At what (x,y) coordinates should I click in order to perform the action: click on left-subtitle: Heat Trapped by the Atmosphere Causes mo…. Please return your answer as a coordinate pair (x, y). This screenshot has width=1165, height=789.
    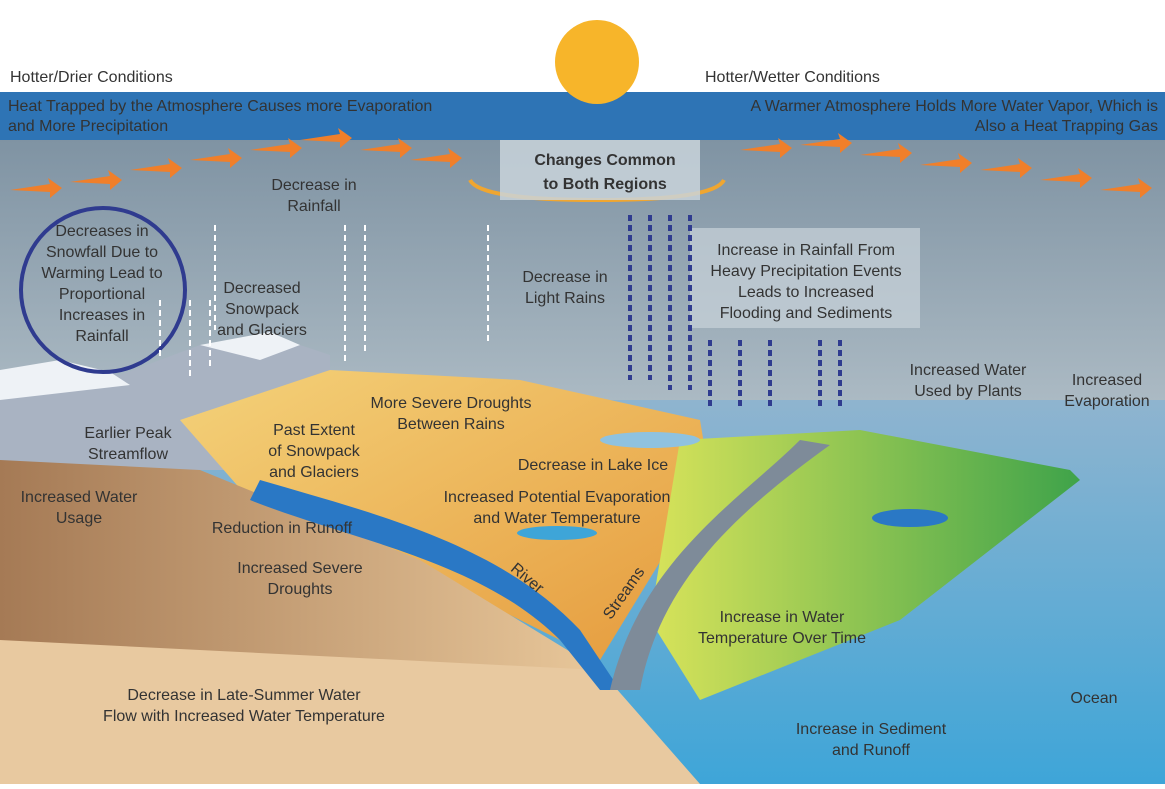
    Looking at the image, I should click on (220, 106).